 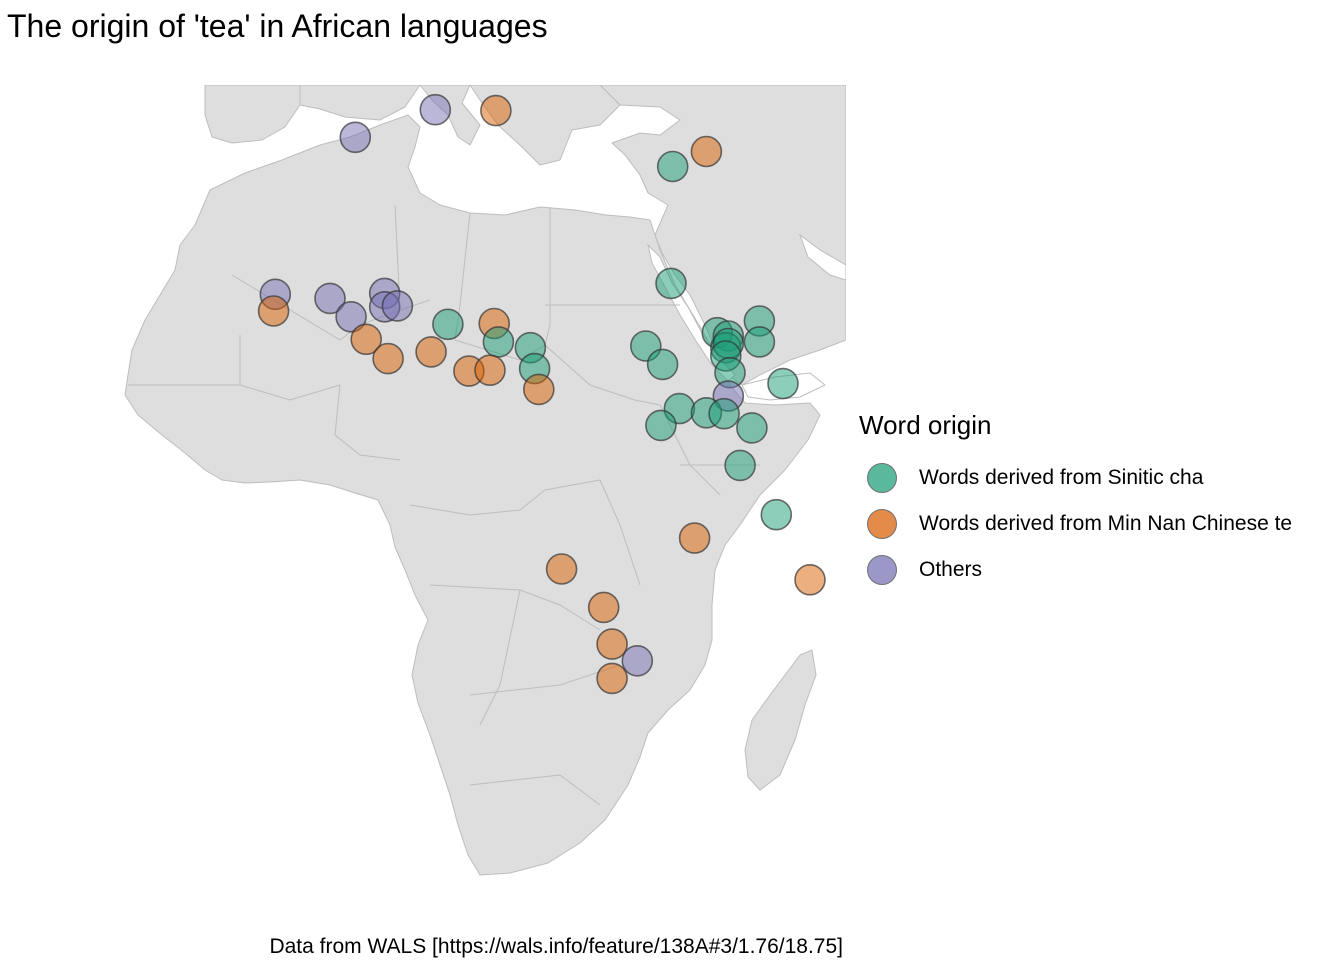 What do you see at coordinates (780, 720) in the screenshot?
I see `madagascar` at bounding box center [780, 720].